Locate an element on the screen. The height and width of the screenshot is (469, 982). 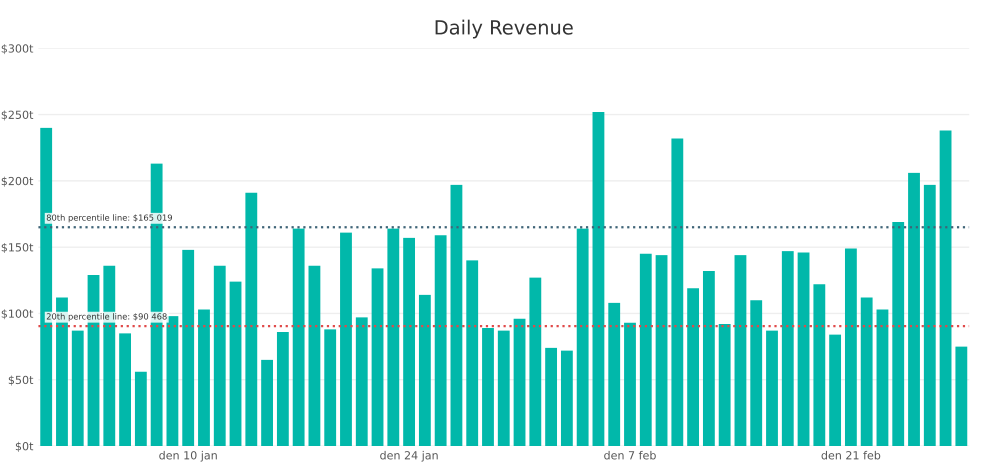
y-tick-label: $150t is located at coordinates (18, 248).